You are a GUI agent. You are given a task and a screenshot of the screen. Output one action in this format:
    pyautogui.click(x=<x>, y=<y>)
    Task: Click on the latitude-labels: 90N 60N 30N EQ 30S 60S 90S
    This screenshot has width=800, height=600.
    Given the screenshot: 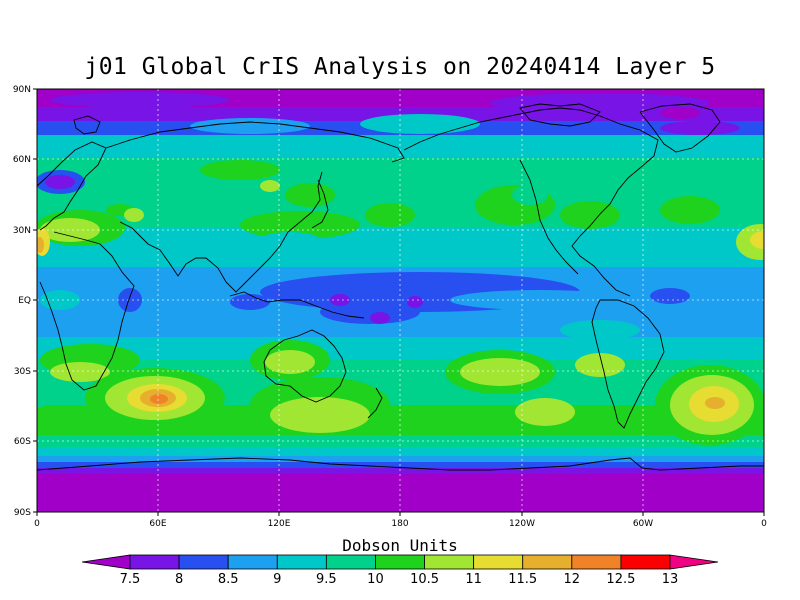 What is the action you would take?
    pyautogui.click(x=22, y=301)
    